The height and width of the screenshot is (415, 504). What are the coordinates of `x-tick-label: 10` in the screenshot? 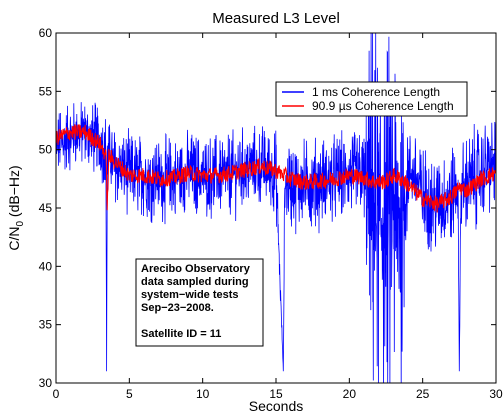 It's located at (203, 394).